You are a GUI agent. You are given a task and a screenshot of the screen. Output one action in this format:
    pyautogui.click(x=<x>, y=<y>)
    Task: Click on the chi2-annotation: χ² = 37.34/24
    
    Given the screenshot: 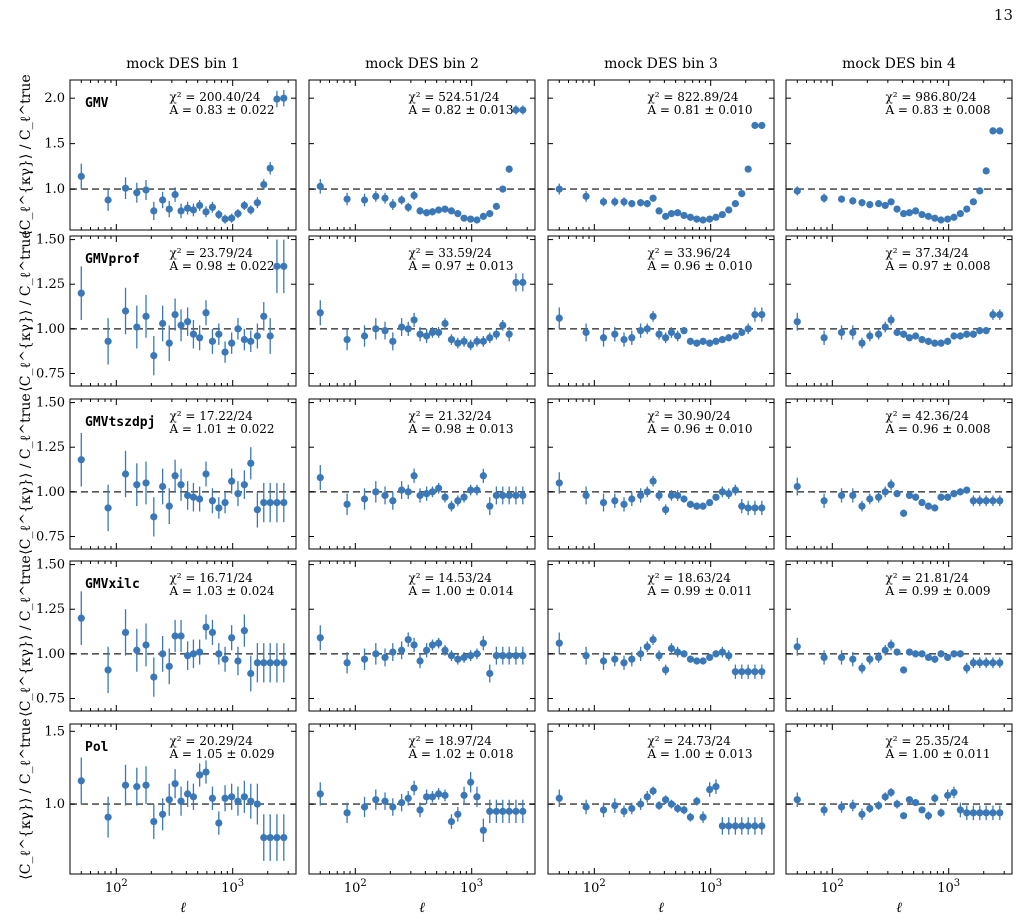 What is the action you would take?
    pyautogui.click(x=927, y=253)
    